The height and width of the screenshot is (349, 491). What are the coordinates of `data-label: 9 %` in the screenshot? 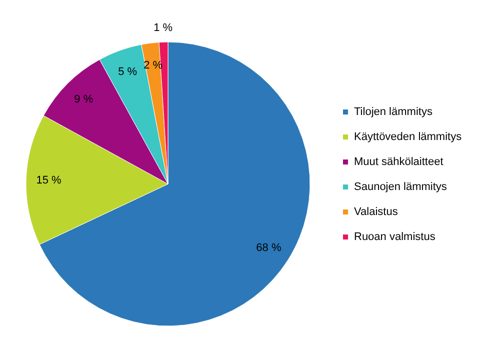 It's located at (84, 100).